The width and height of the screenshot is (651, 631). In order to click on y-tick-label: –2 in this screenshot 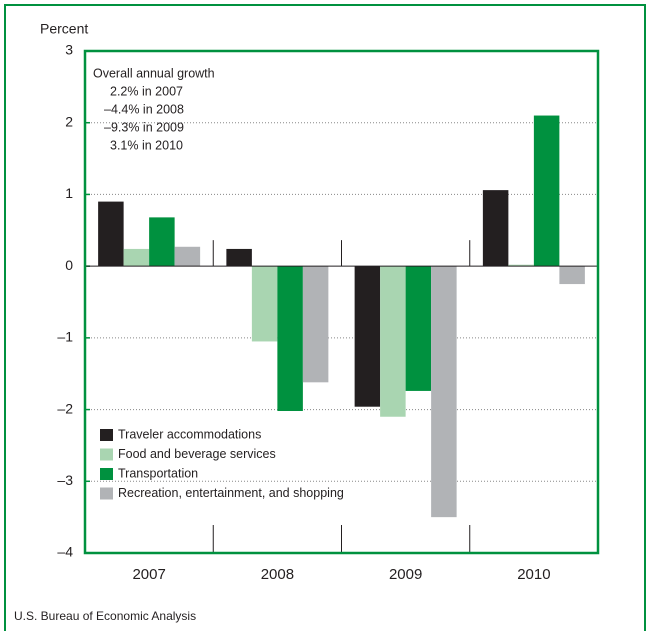, I will do `click(65, 408)`.